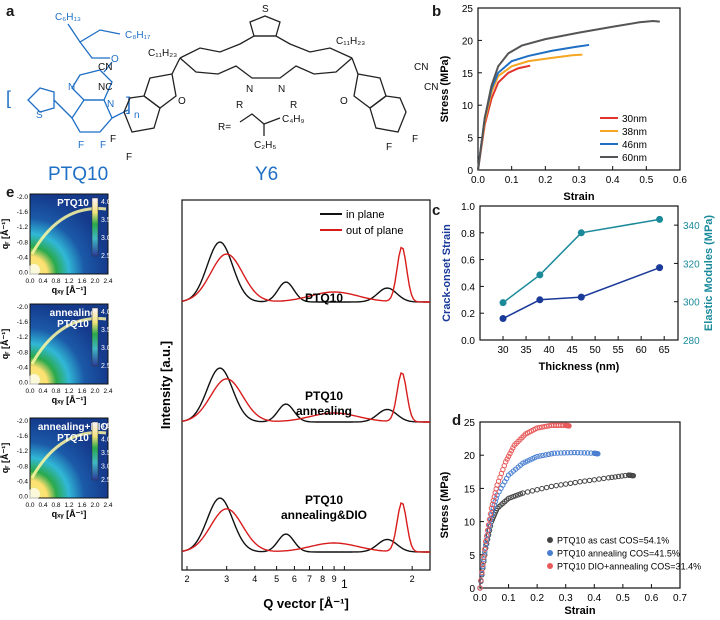  Describe the element at coordinates (580, 505) in the screenshot. I see `plot-frame-d` at that location.